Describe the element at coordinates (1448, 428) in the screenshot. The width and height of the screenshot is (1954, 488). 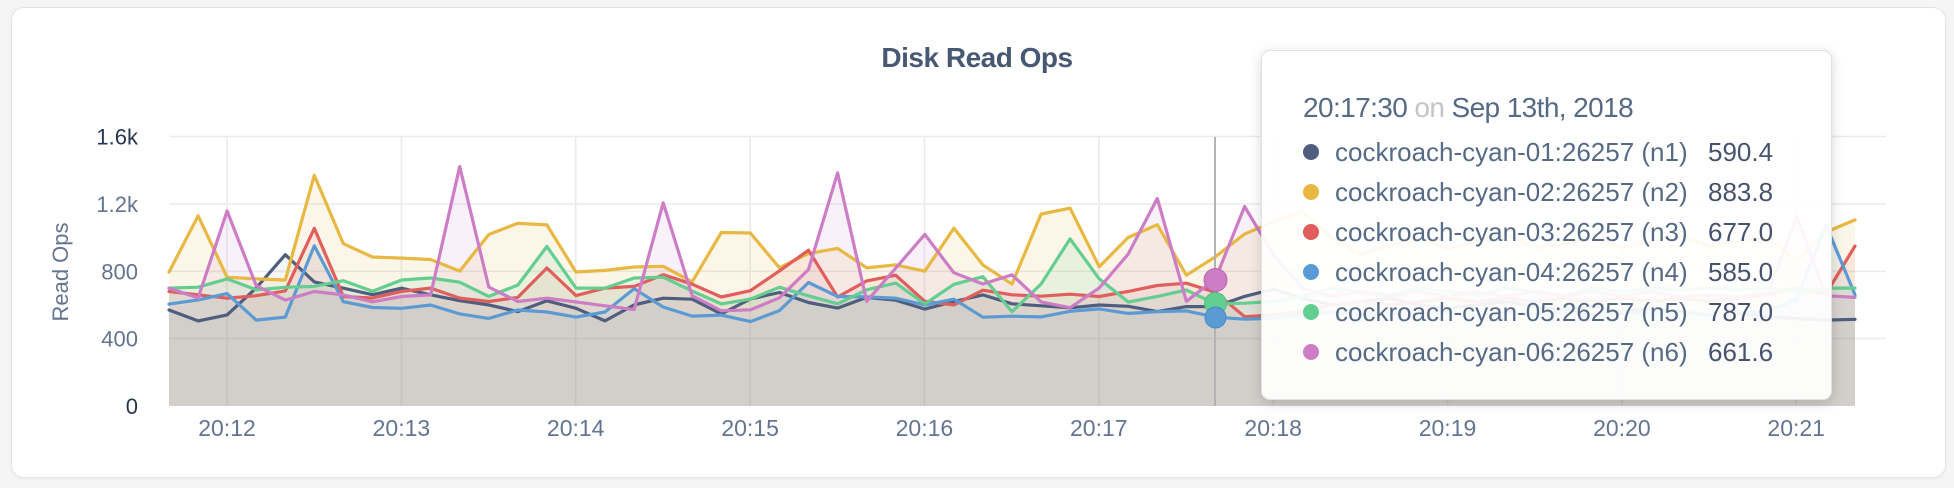
I see `svg-text: 20:19` at that location.